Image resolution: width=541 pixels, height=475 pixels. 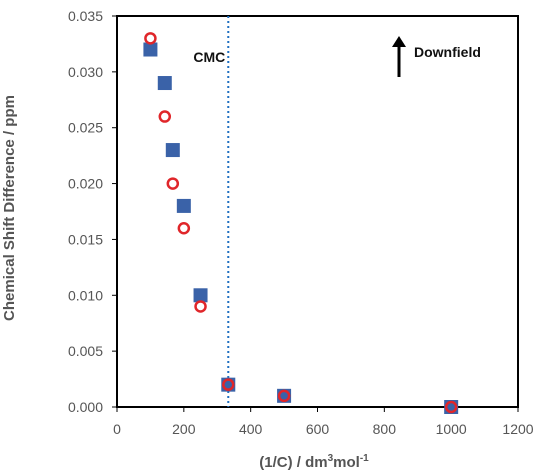 What do you see at coordinates (85, 239) in the screenshot?
I see `y-tick-label: 0.015` at bounding box center [85, 239].